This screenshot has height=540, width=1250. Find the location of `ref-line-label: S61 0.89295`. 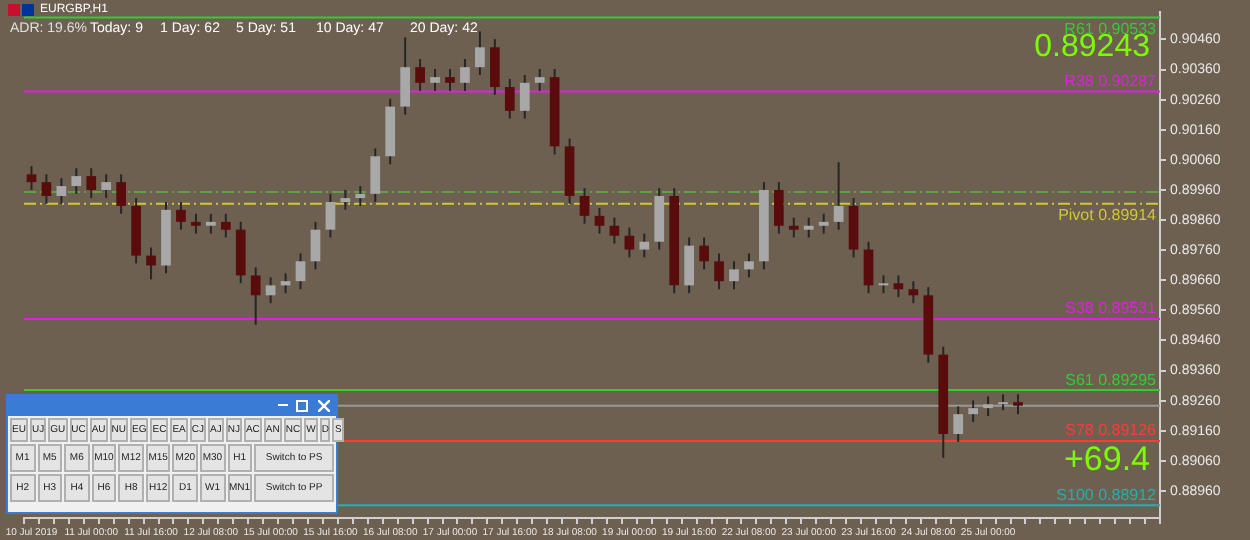

ref-line-label: S61 0.89295 is located at coordinates (1111, 379).